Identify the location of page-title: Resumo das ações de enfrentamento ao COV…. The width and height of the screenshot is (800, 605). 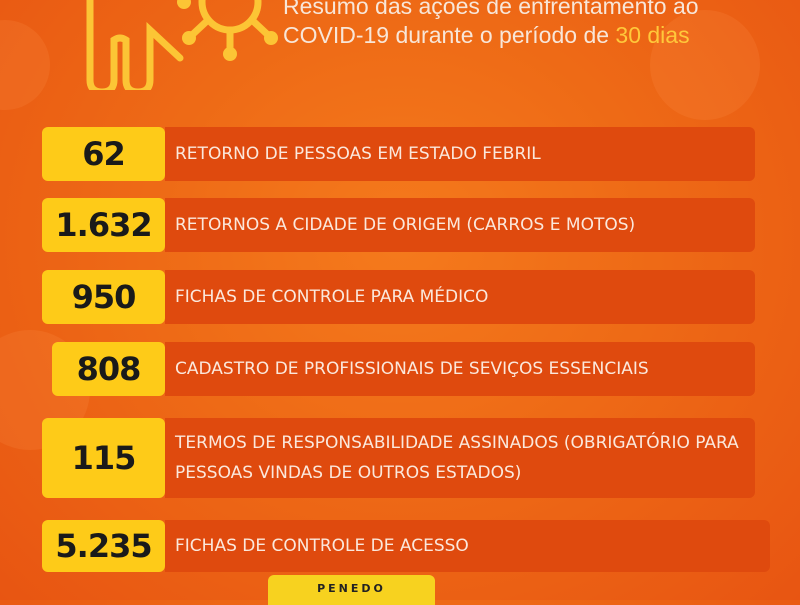
(533, 25).